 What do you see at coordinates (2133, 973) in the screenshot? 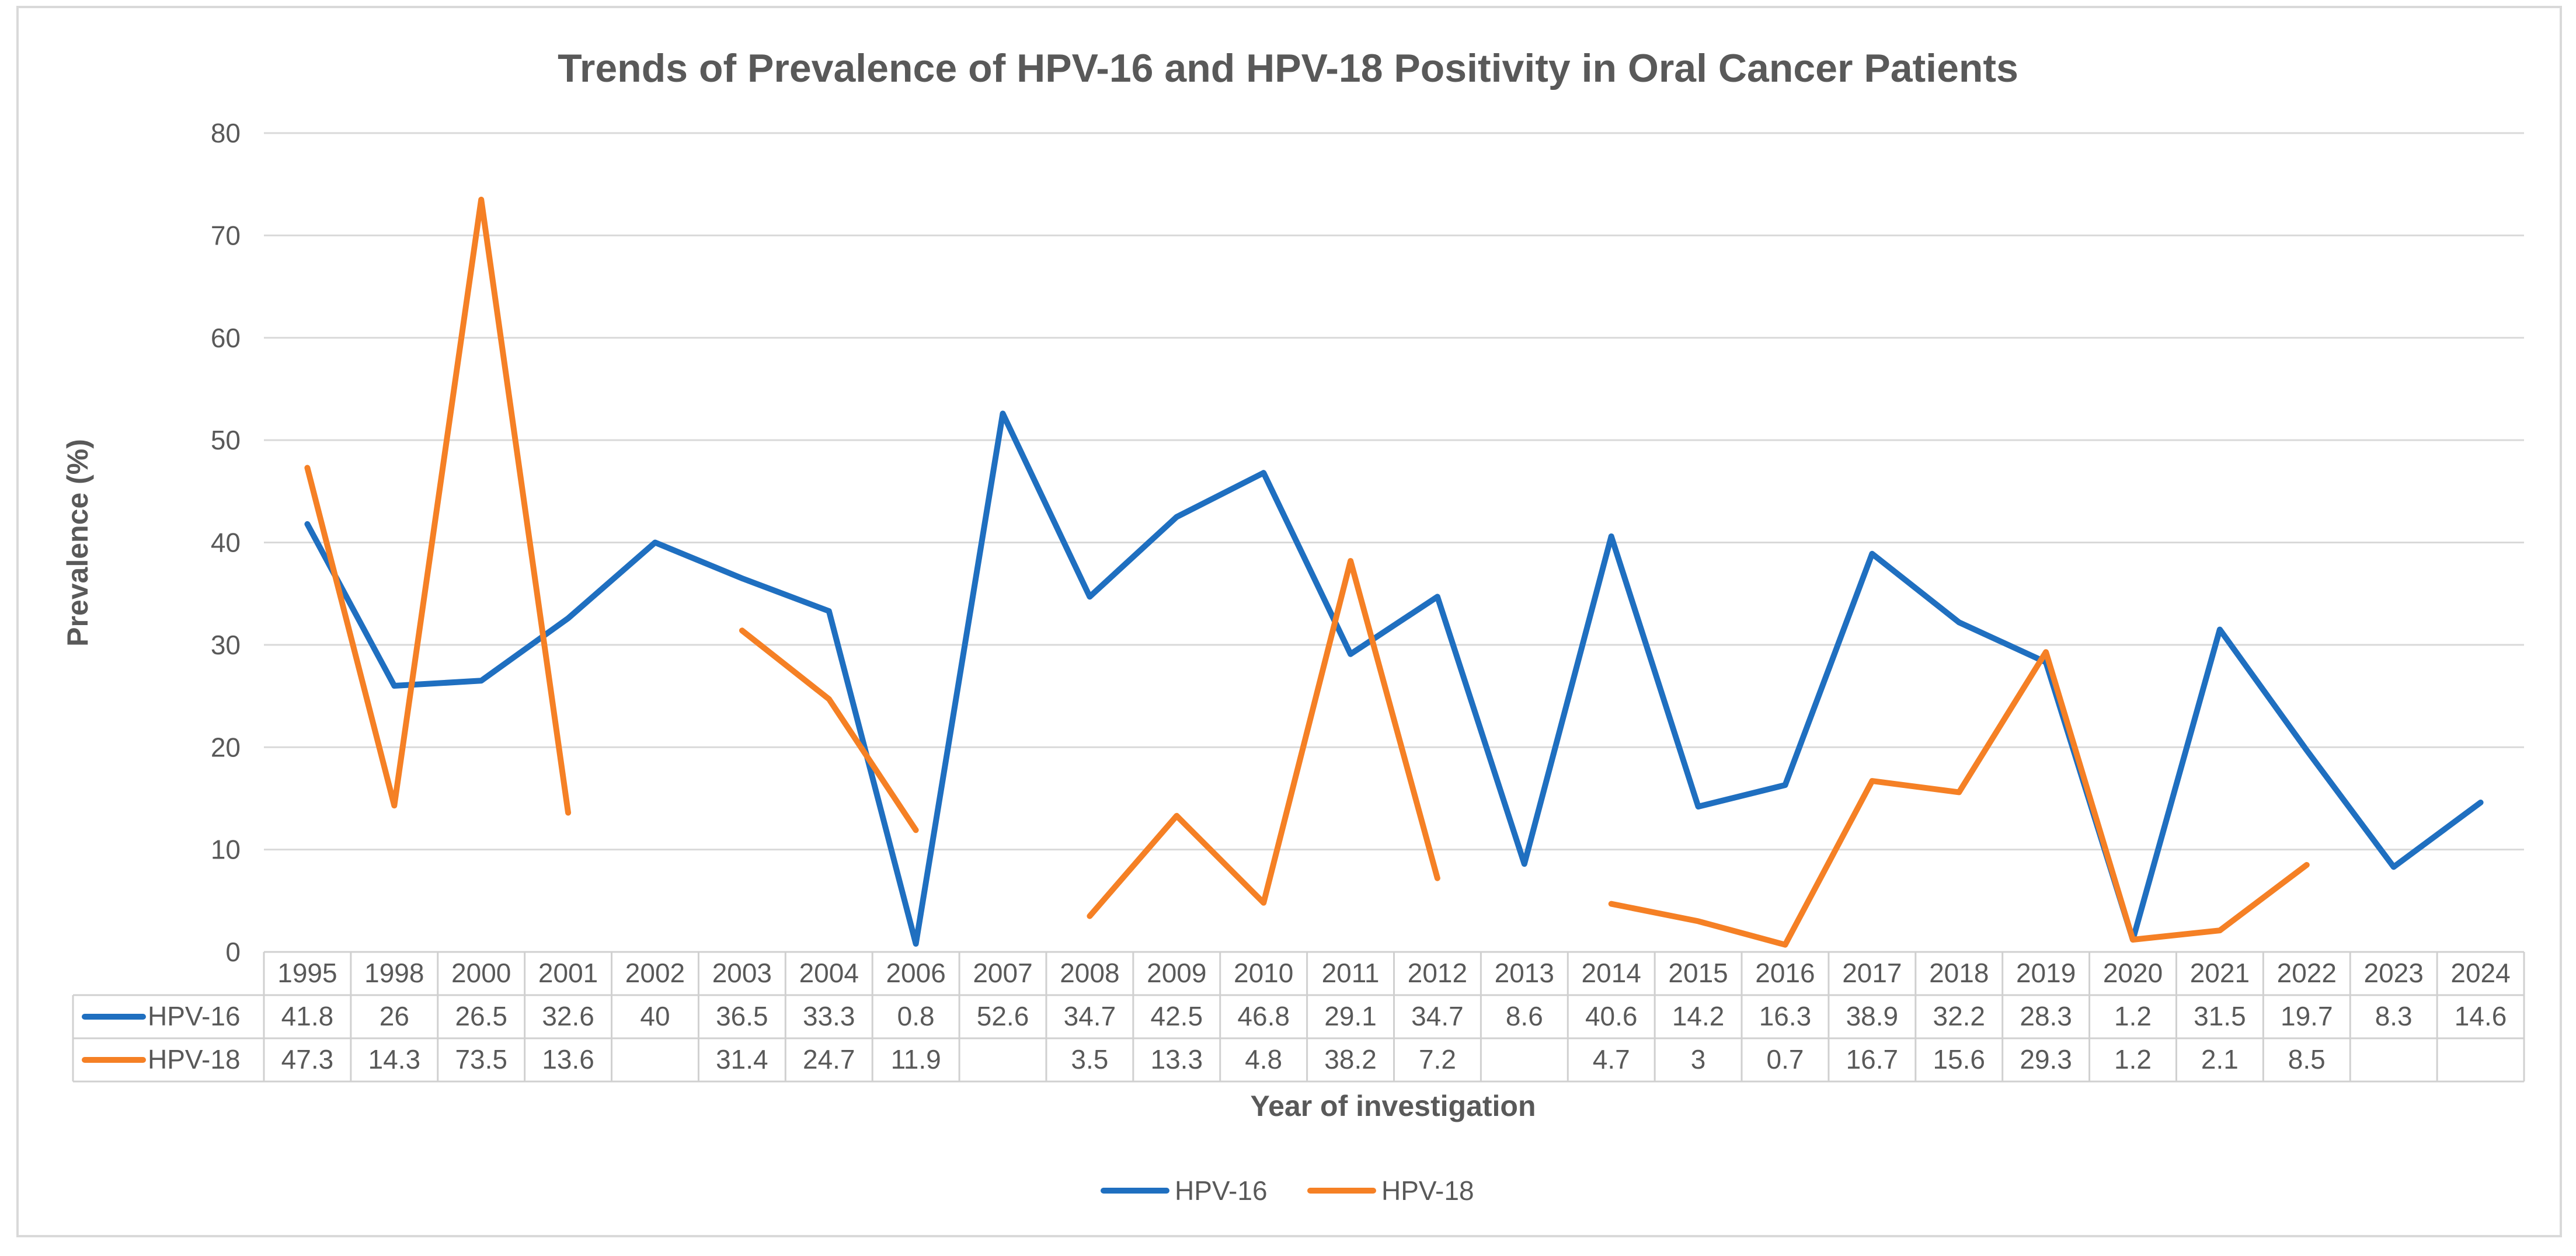
I see `x-category-label: 2020` at bounding box center [2133, 973].